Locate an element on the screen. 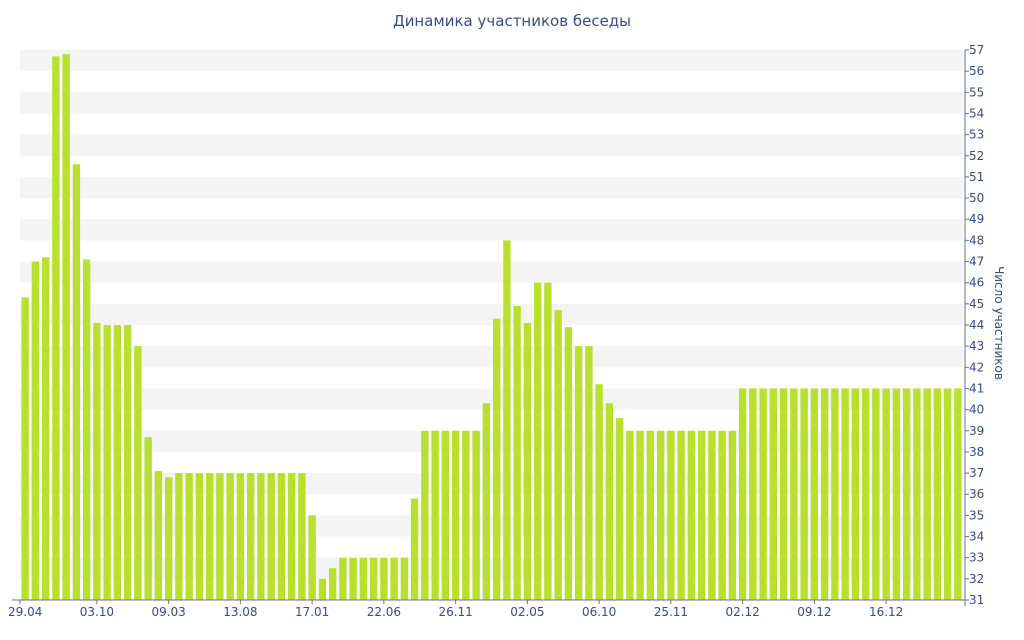 This screenshot has width=1024, height=640. x-tick-label: 09.03 is located at coordinates (168, 612).